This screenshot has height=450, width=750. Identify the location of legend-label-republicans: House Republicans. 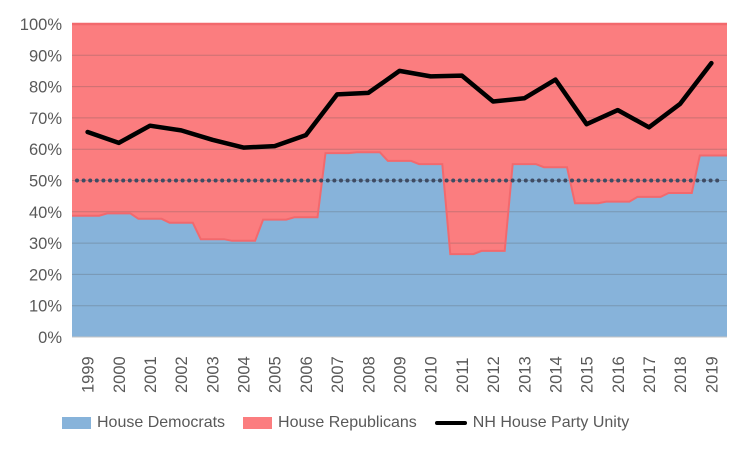
(347, 422).